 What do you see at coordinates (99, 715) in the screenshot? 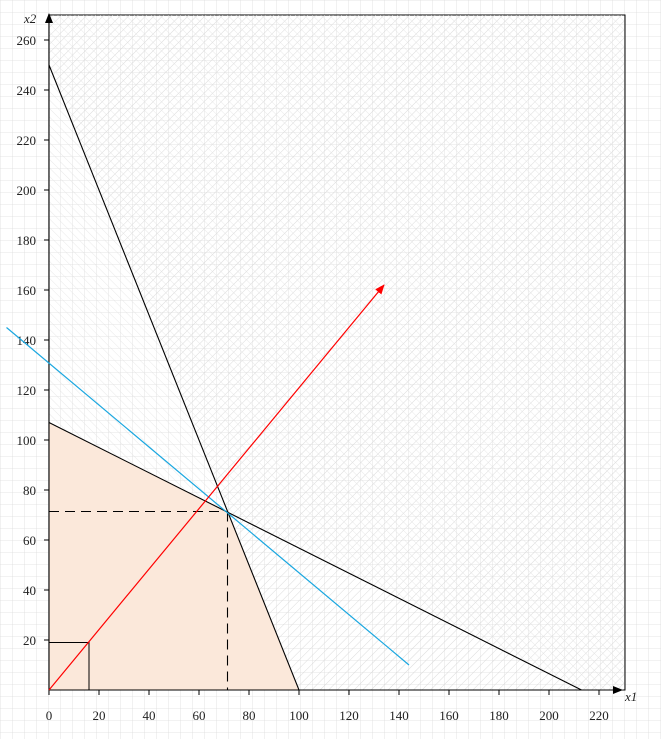
I see `x-tick-label: 20` at bounding box center [99, 715].